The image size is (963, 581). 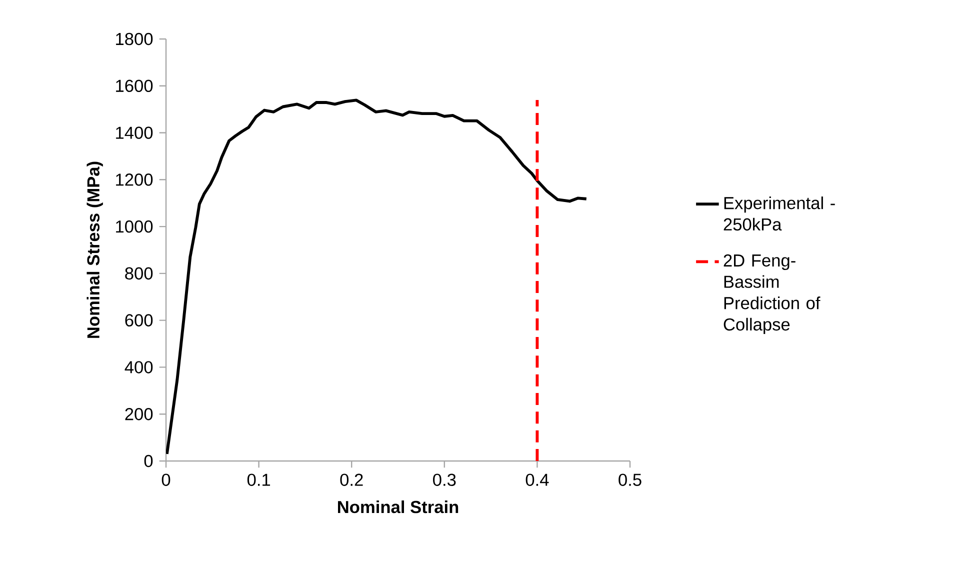 What do you see at coordinates (444, 480) in the screenshot?
I see `x-tick-label: 0.3` at bounding box center [444, 480].